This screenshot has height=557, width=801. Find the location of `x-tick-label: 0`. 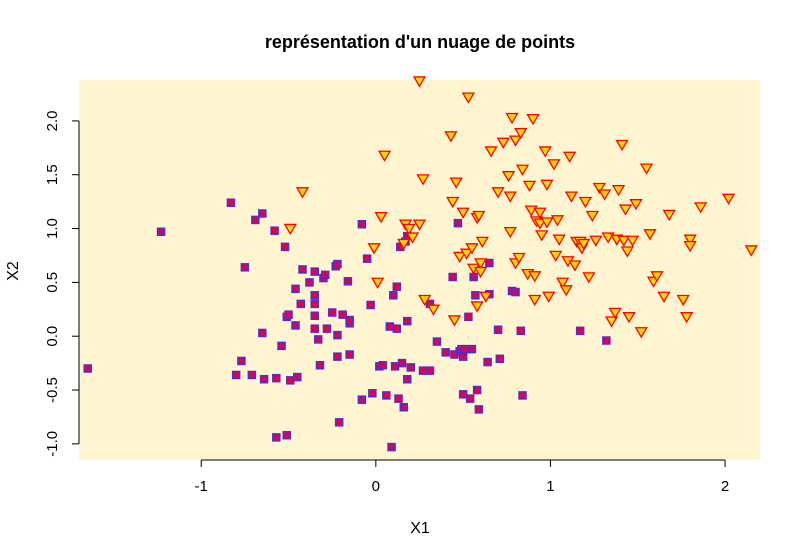

x-tick-label: 0 is located at coordinates (376, 486).